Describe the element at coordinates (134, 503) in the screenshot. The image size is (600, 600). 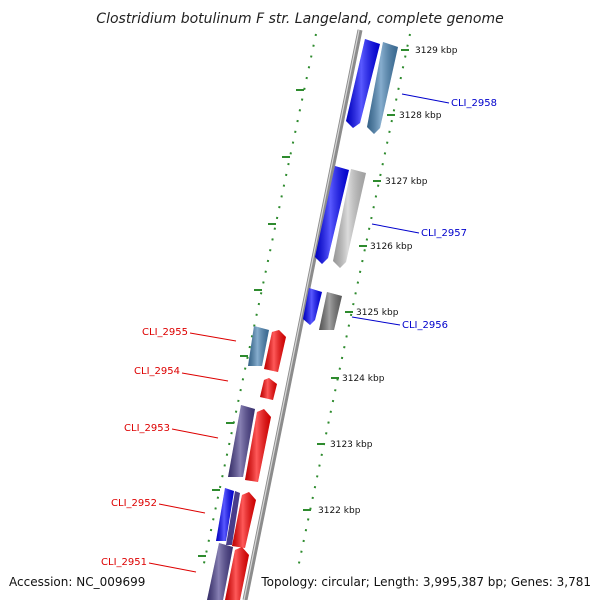
I see `gene-label-cli-2952: CLI_2952` at that location.